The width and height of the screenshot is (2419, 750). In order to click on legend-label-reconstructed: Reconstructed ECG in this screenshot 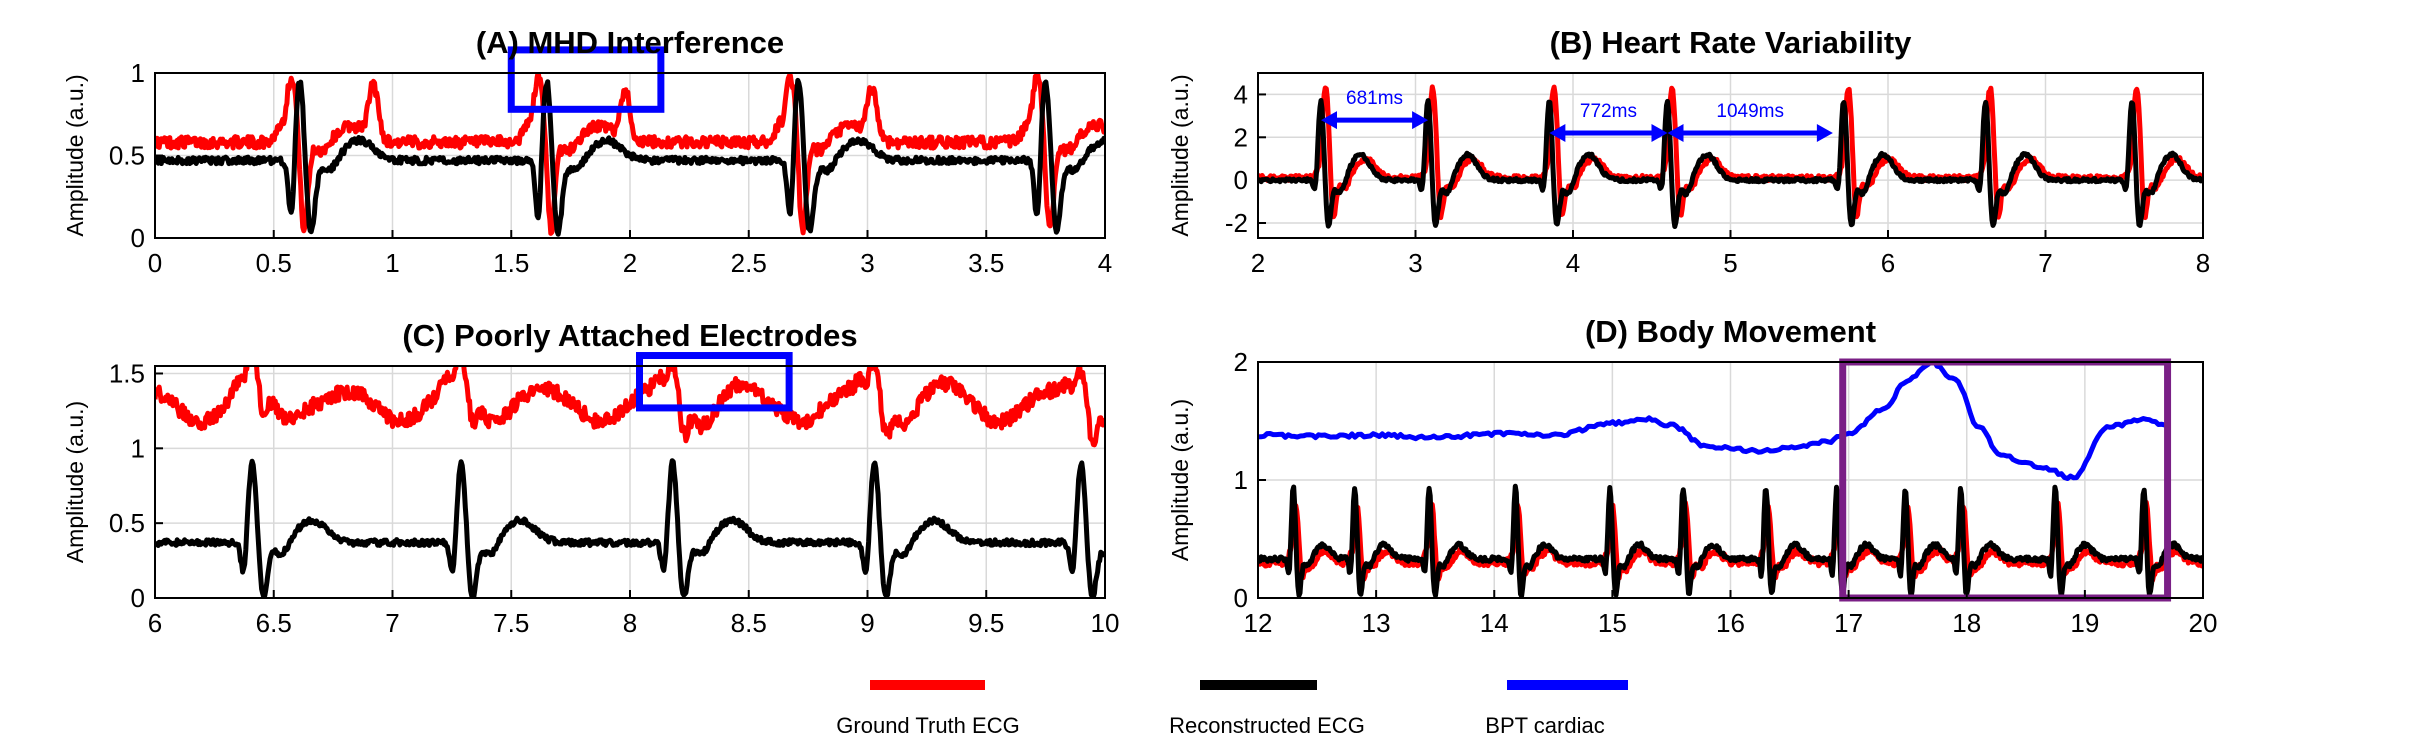, I will do `click(1267, 725)`.